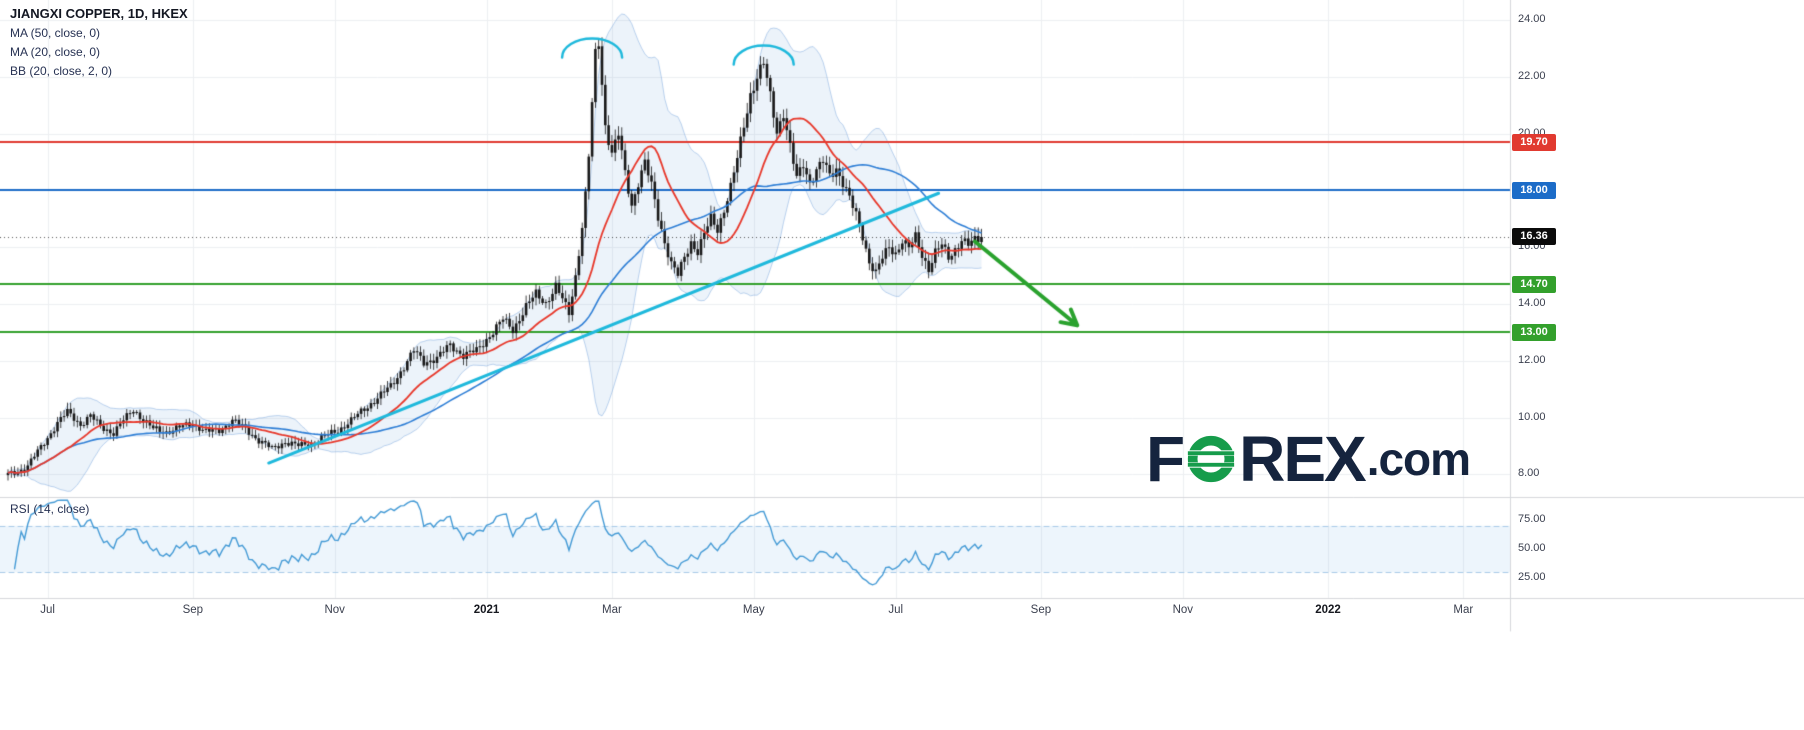 Image resolution: width=1804 pixels, height=730 pixels. Describe the element at coordinates (99, 13) in the screenshot. I see `symbol-title: JIANGXI COPPER, 1D, HKEX` at that location.